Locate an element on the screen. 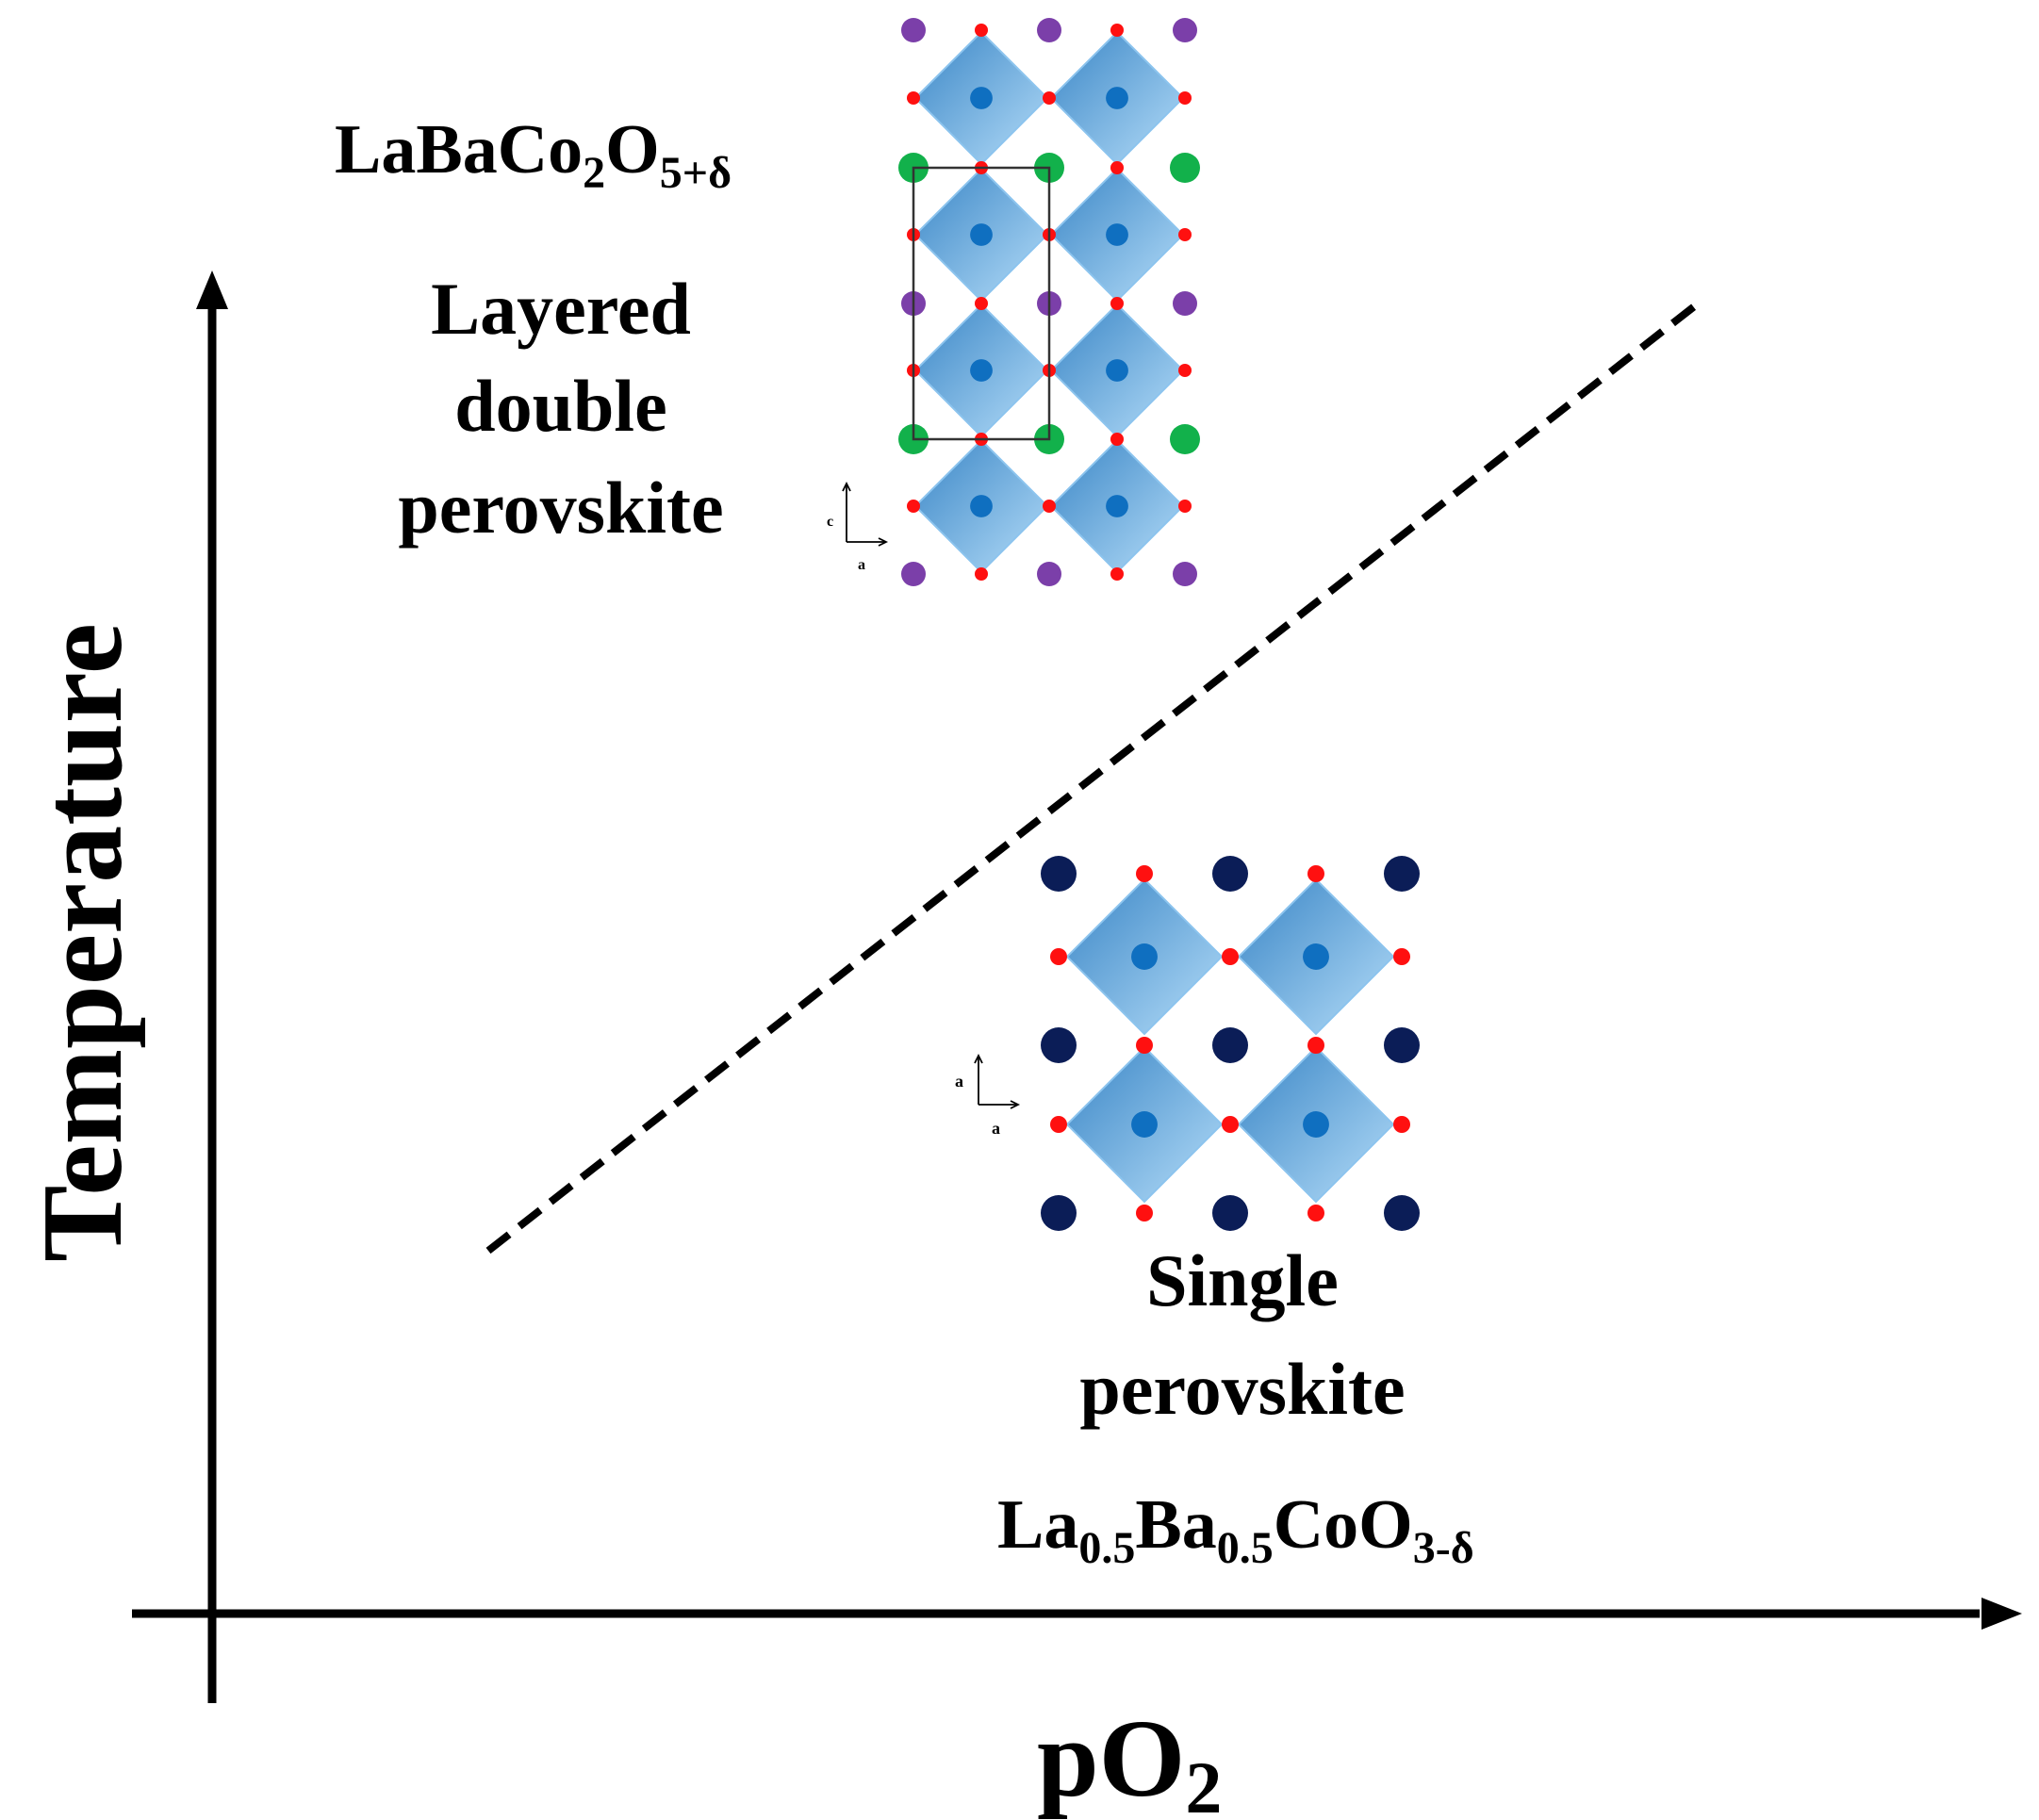  lower-phase-name-line-2: perovskite is located at coordinates (1242, 1389).